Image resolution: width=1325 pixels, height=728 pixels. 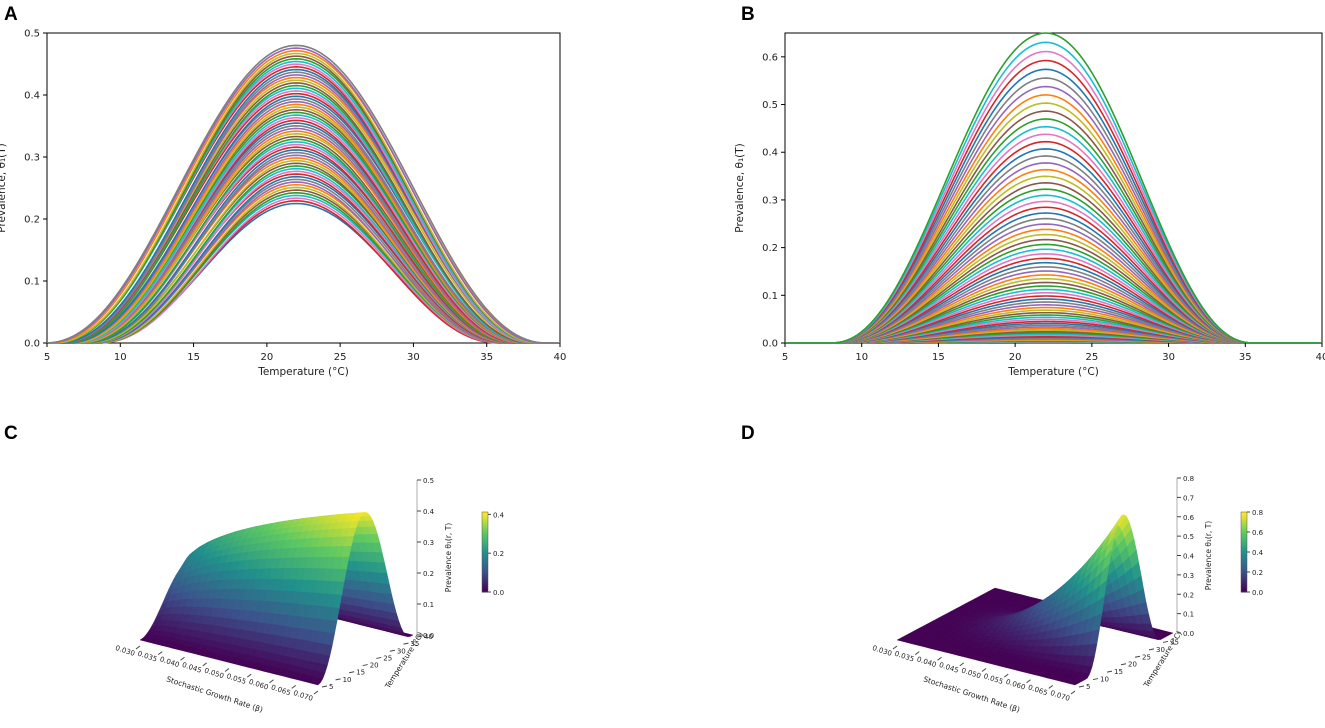 I want to click on x-tick-label: 0.050, so click(x=214, y=674).